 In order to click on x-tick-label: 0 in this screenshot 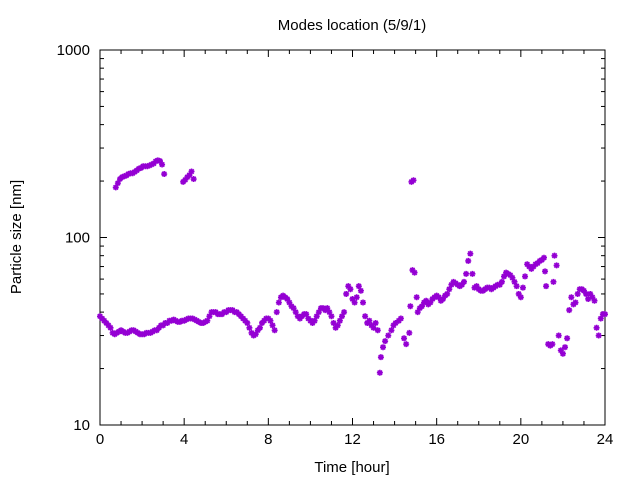, I will do `click(100, 439)`.